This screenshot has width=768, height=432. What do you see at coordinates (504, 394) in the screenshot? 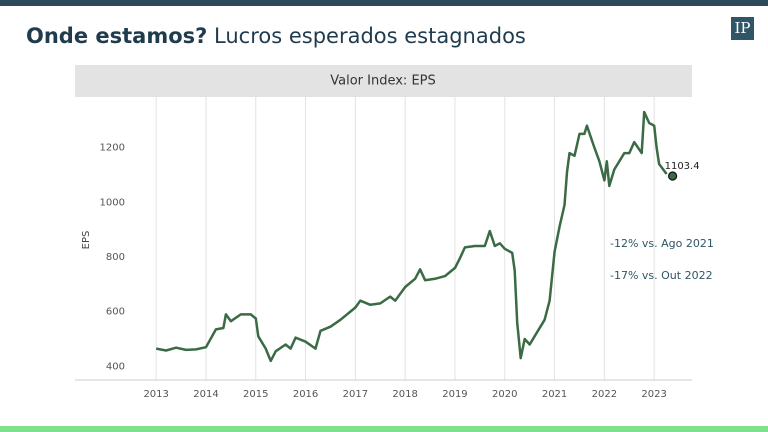
I see `x-tick-label: 2020` at bounding box center [504, 394].